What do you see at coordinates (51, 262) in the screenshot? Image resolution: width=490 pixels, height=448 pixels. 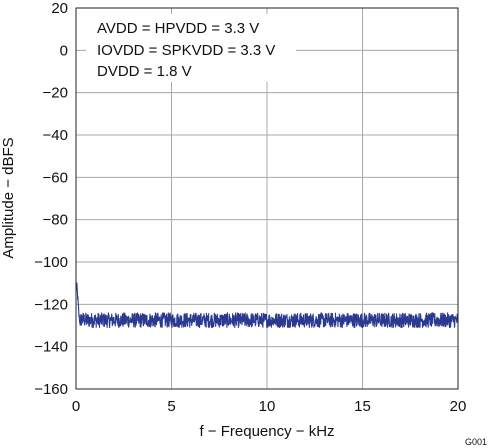 I see `y-tick-label: −100` at bounding box center [51, 262].